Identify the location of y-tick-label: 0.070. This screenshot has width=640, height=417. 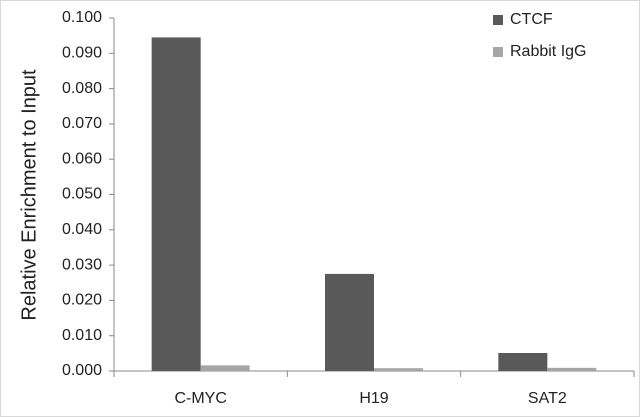
(82, 123).